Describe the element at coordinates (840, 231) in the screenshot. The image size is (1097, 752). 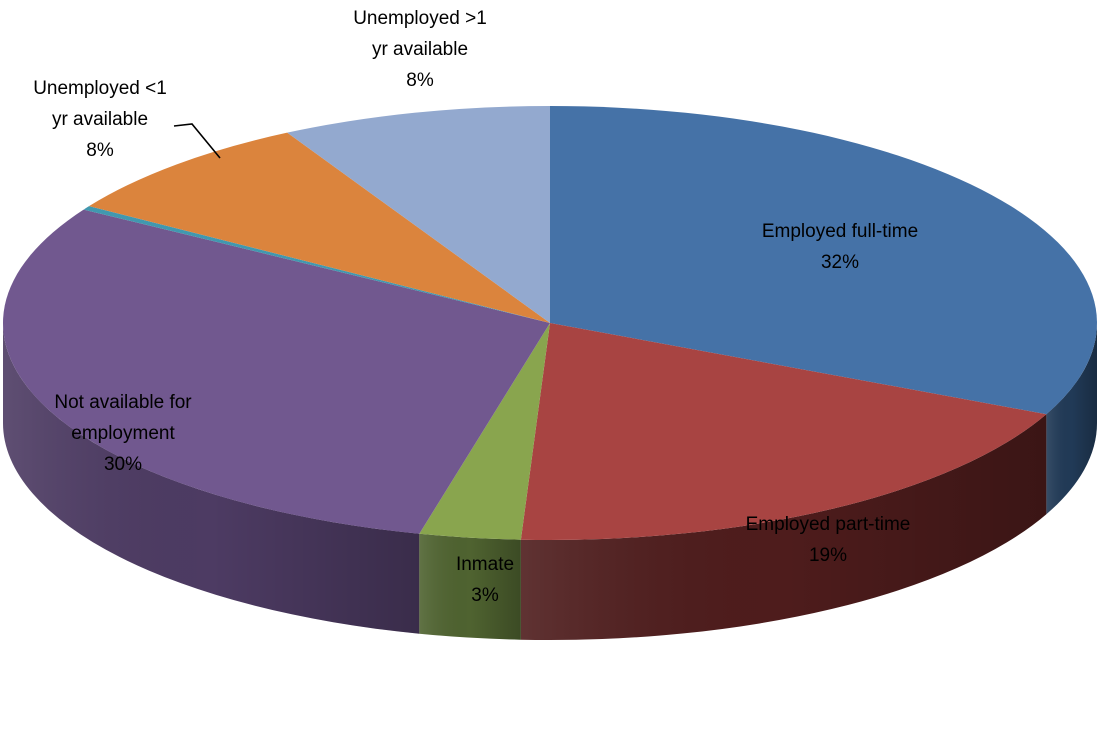
I see `pie-label-employed-full-time-line-1: Employed full-time` at that location.